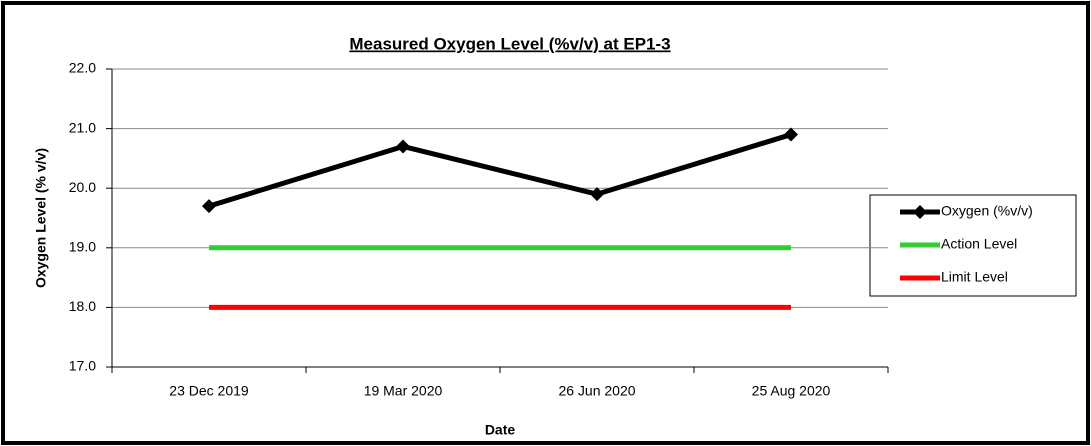 Image resolution: width=1091 pixels, height=446 pixels. I want to click on y-tick-label: 22.0, so click(82, 68).